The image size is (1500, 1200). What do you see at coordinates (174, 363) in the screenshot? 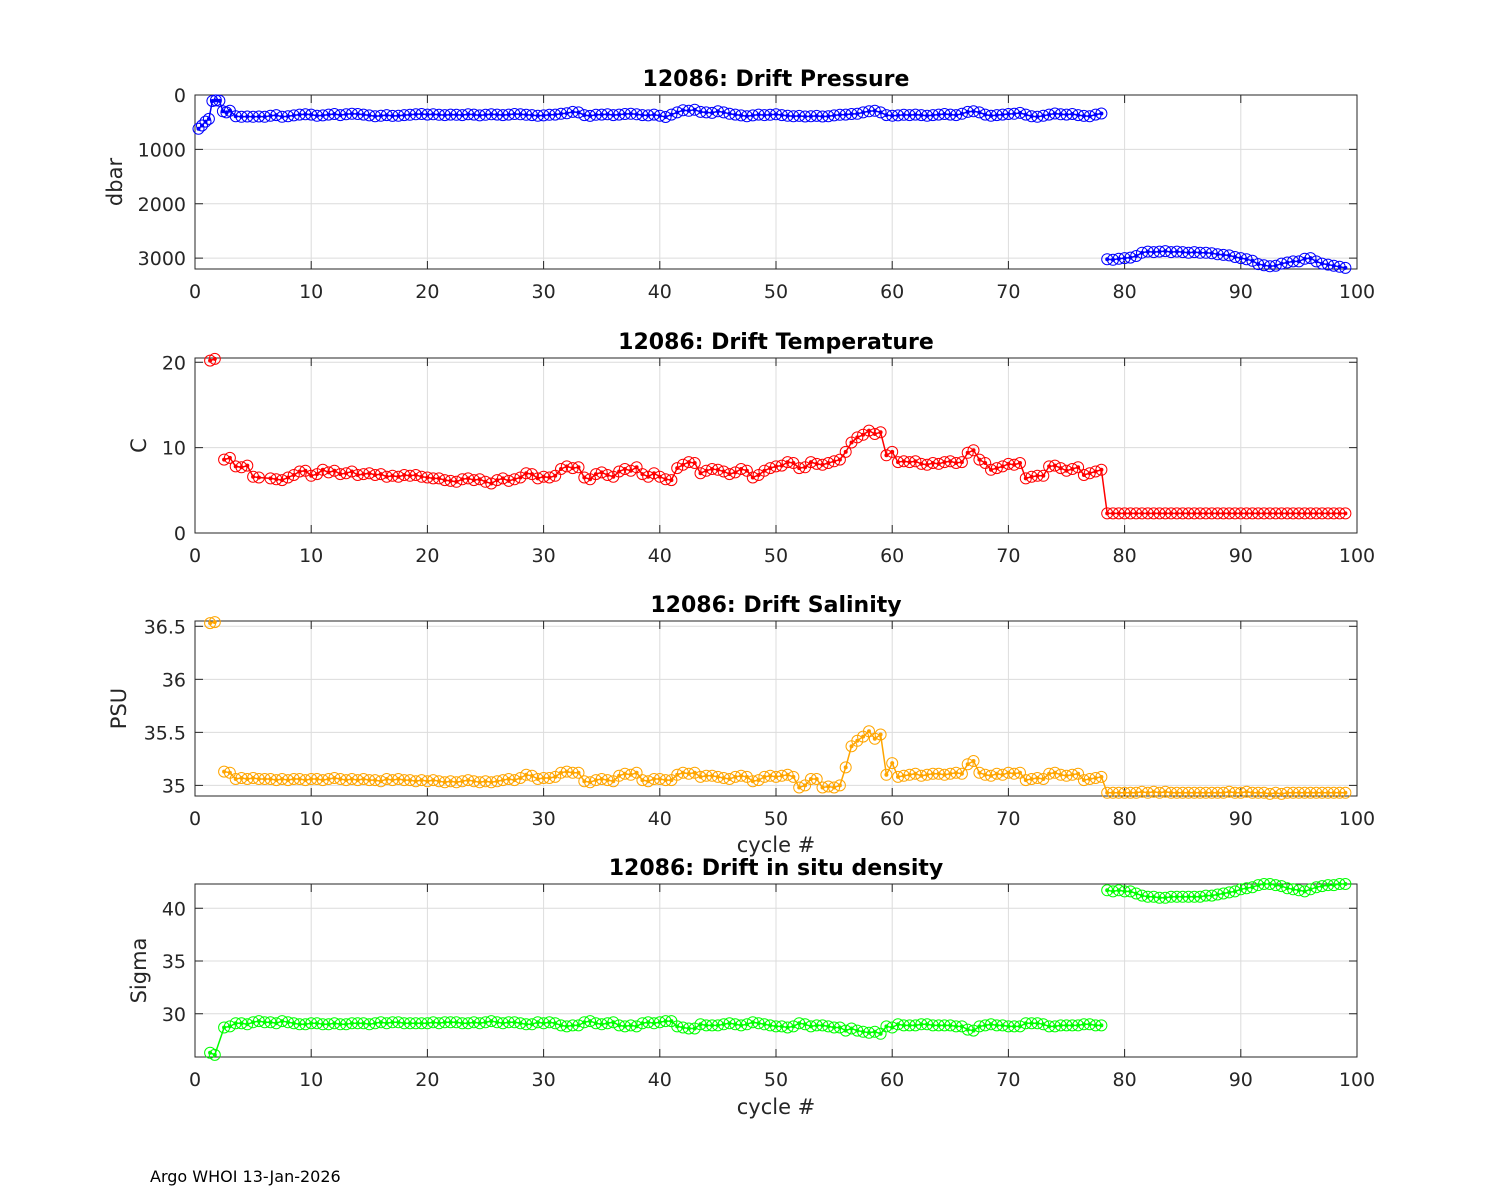
I see `y-tick-label: 20` at bounding box center [174, 363].